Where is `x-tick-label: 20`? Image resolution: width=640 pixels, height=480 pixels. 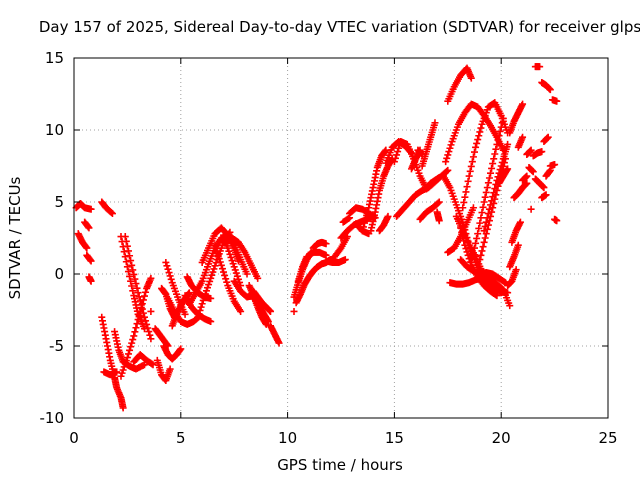 x-tick-label: 20 is located at coordinates (501, 438).